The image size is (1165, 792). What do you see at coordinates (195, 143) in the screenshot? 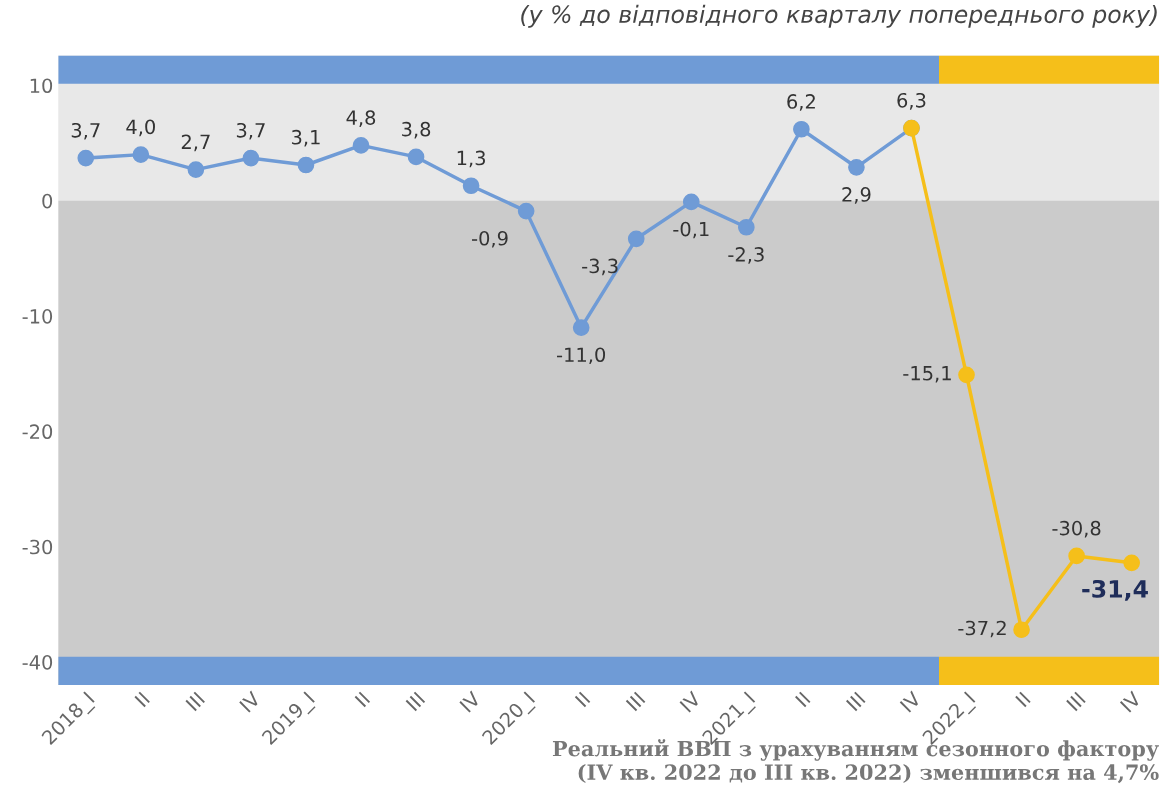
I see `data-label: 2,7` at bounding box center [195, 143].